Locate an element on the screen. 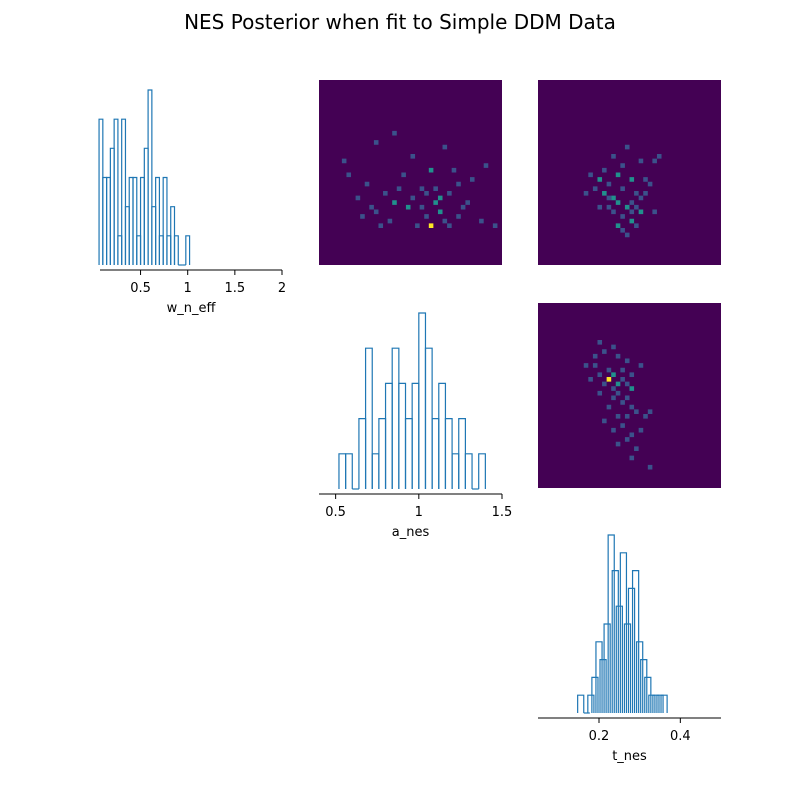  x-axis-label: w_n_eff is located at coordinates (192, 308).